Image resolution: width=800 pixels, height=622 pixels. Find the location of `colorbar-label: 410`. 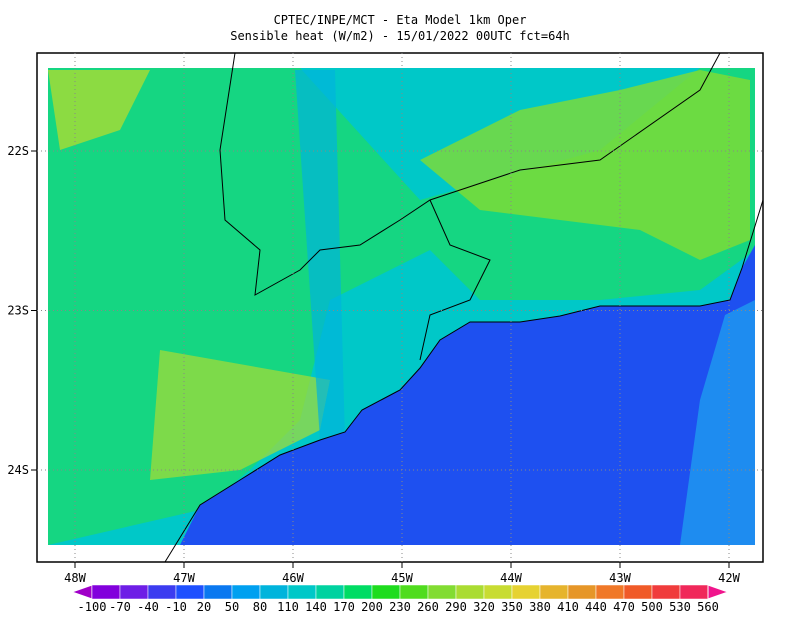

colorbar-label: 410 is located at coordinates (568, 607).